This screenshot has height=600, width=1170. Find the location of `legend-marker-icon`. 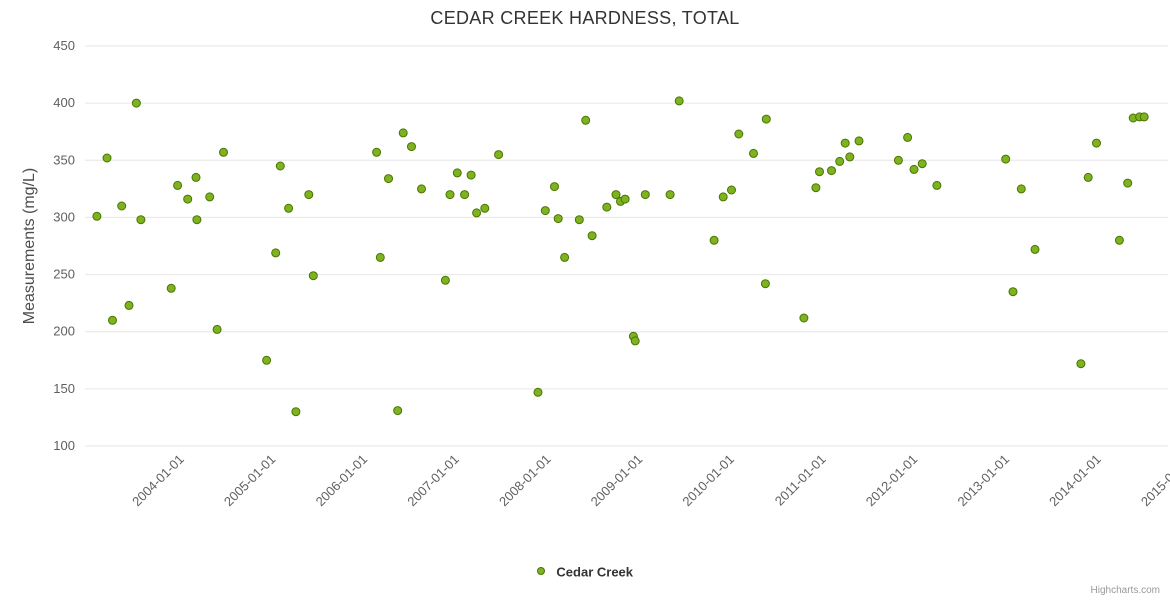

legend-marker-icon is located at coordinates (540, 570).